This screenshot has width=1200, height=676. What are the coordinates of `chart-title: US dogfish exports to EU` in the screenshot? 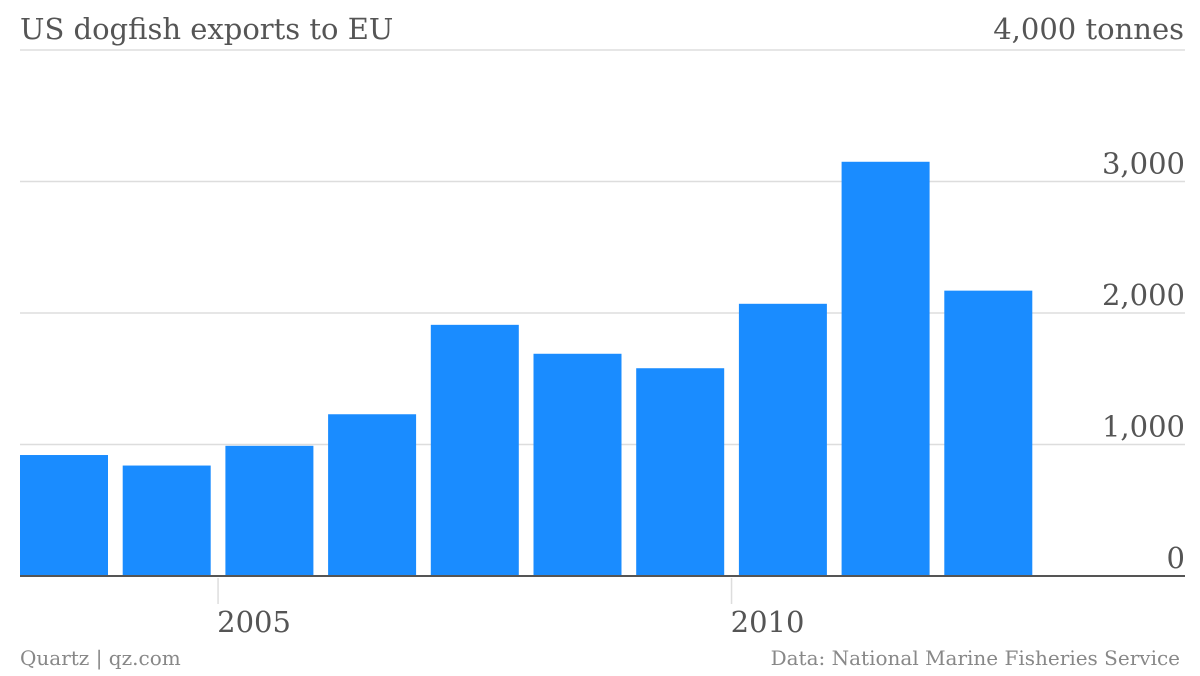 It's located at (207, 29).